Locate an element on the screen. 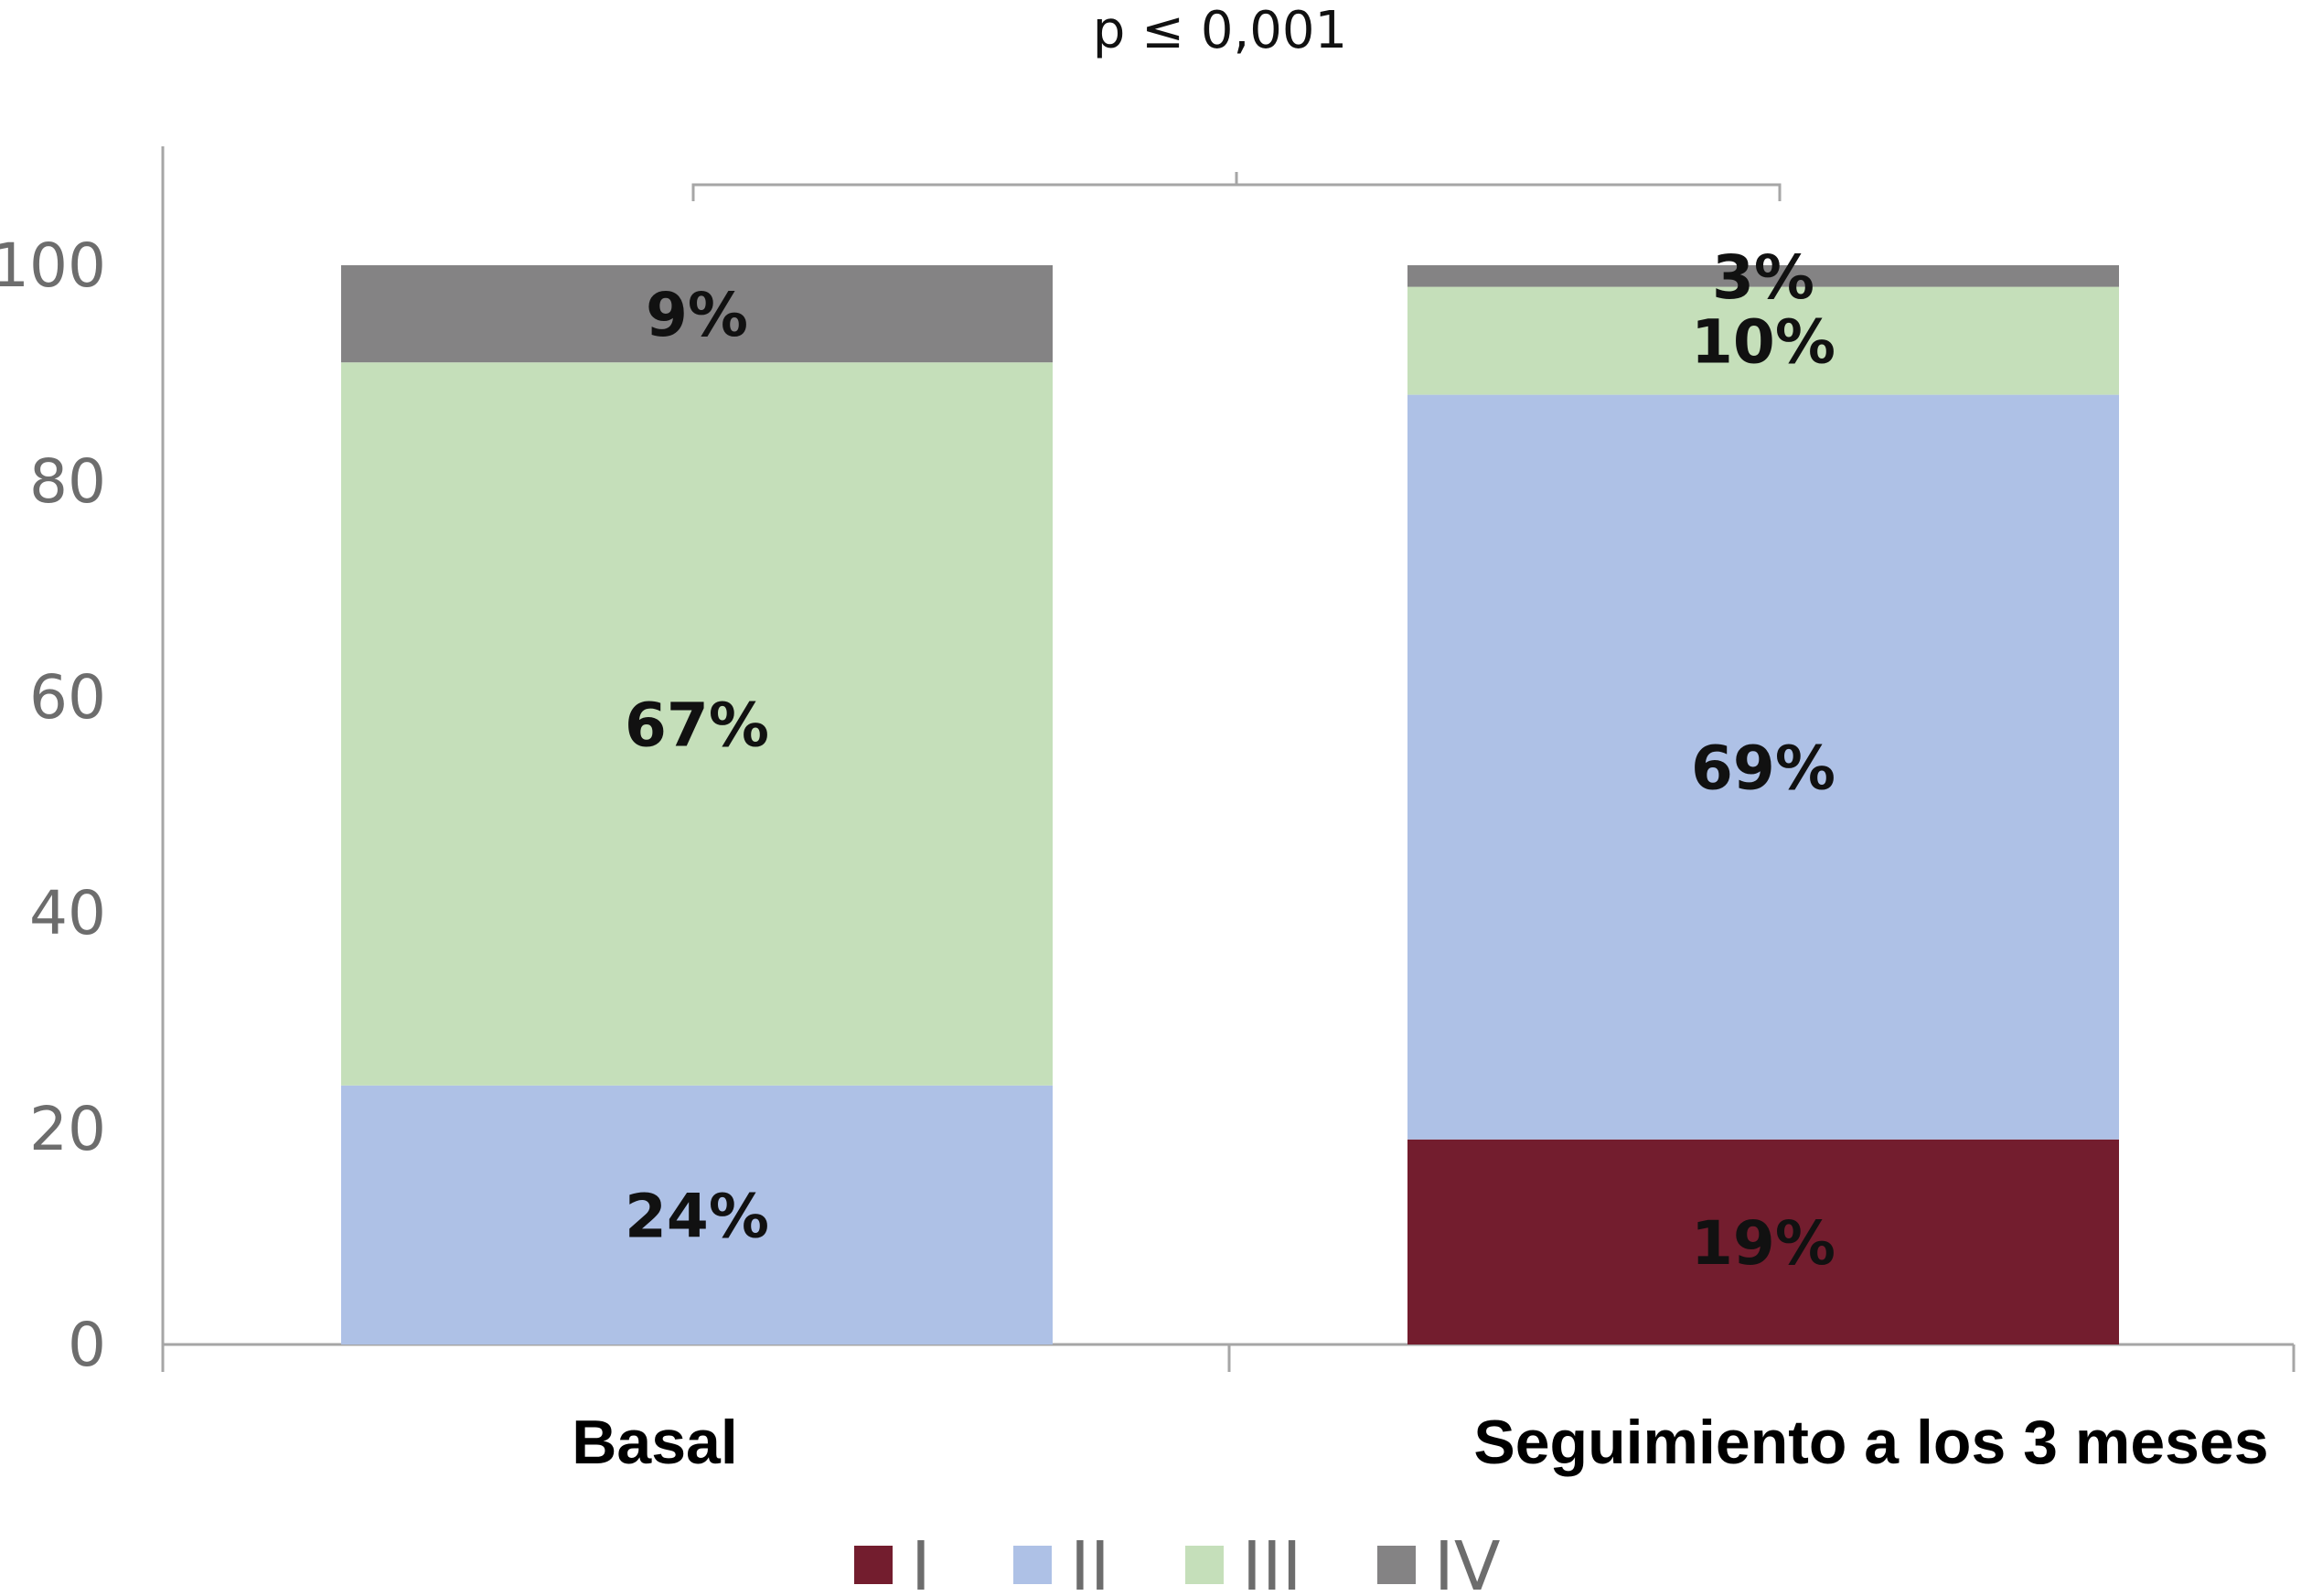 Image resolution: width=2301 pixels, height=1596 pixels. data-label: 67% is located at coordinates (697, 726).